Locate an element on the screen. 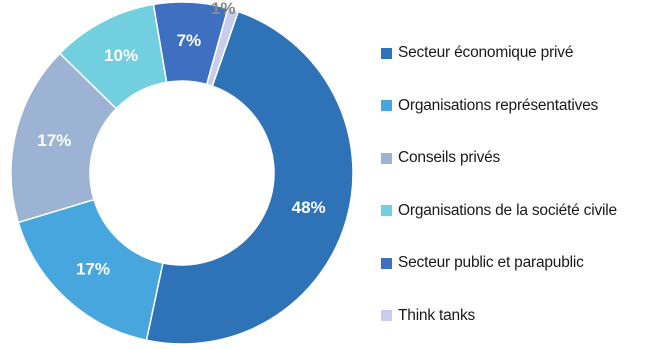 Image resolution: width=655 pixels, height=349 pixels. legend-item: Think tanks is located at coordinates (516, 316).